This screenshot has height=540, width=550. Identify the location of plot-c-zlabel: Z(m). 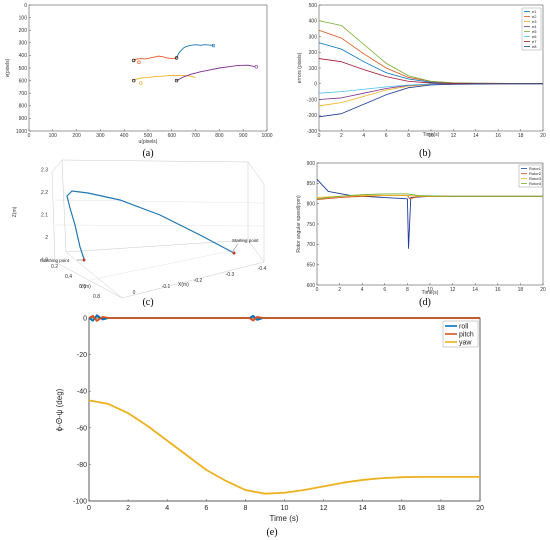
(15, 211).